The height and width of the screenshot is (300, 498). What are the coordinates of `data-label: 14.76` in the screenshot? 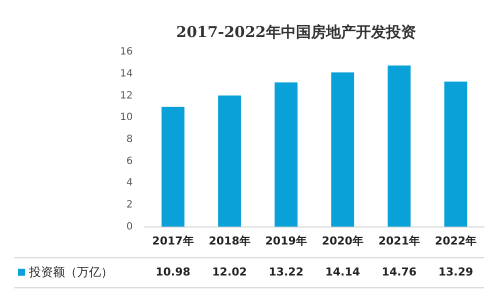 It's located at (399, 272).